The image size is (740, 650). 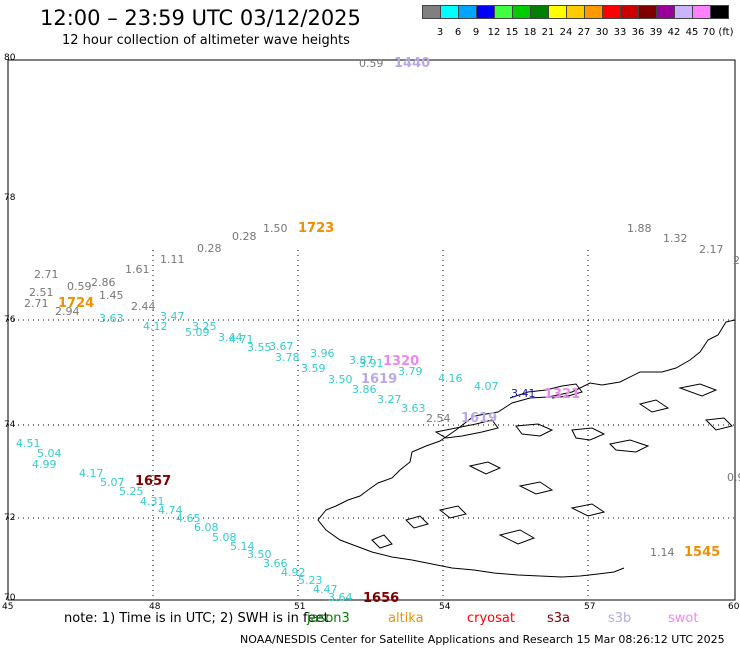 I want to click on wave-height-point: 4.74, so click(x=170, y=510).